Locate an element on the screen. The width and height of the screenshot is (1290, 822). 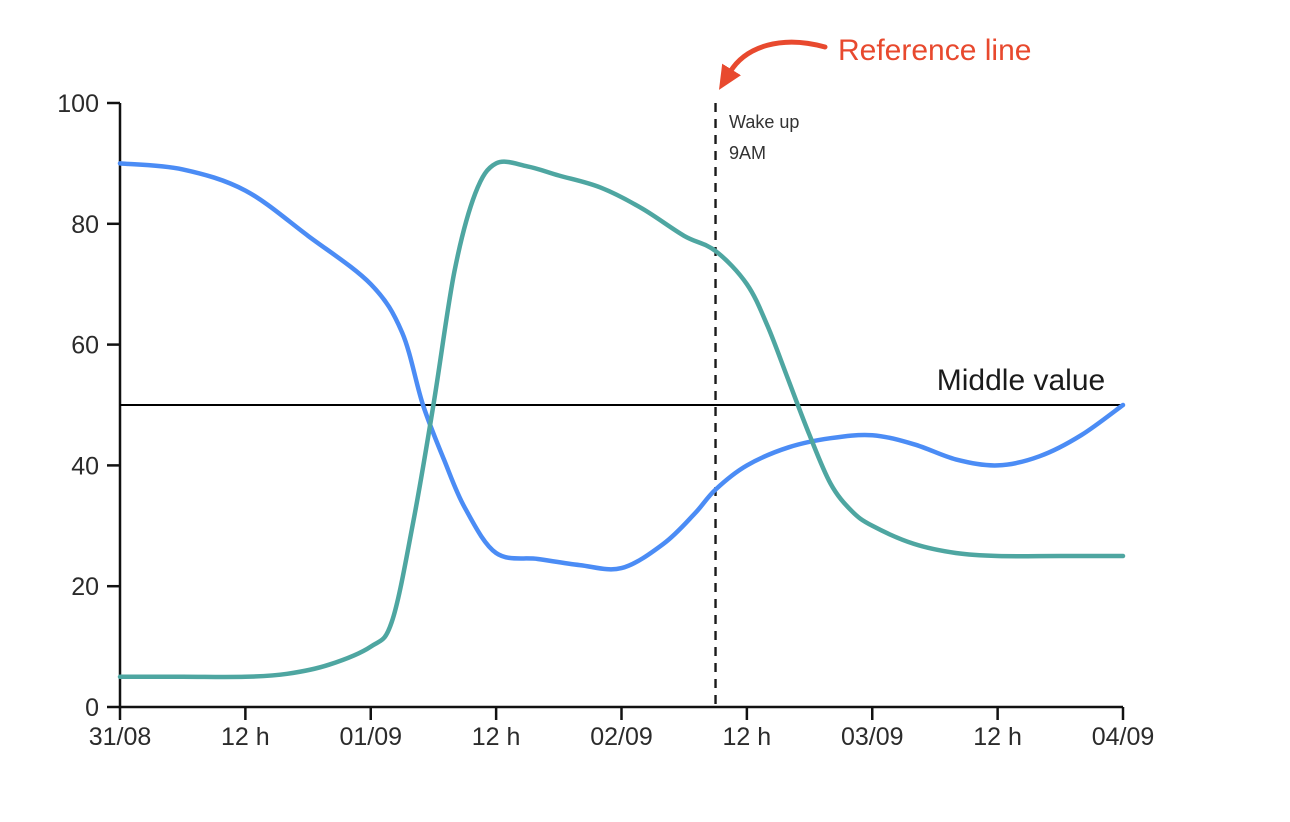
x-tick-label: 31/08 is located at coordinates (120, 737).